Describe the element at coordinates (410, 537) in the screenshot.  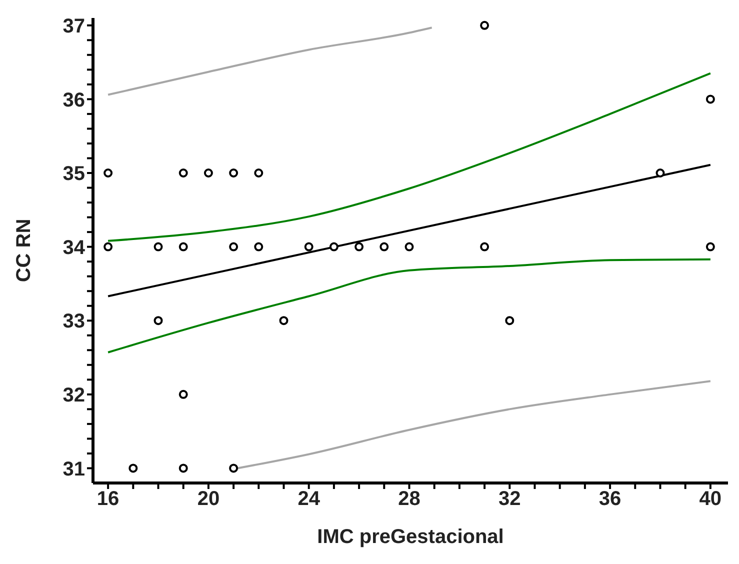
I see `x-axis-title: IMC preGestacional` at that location.